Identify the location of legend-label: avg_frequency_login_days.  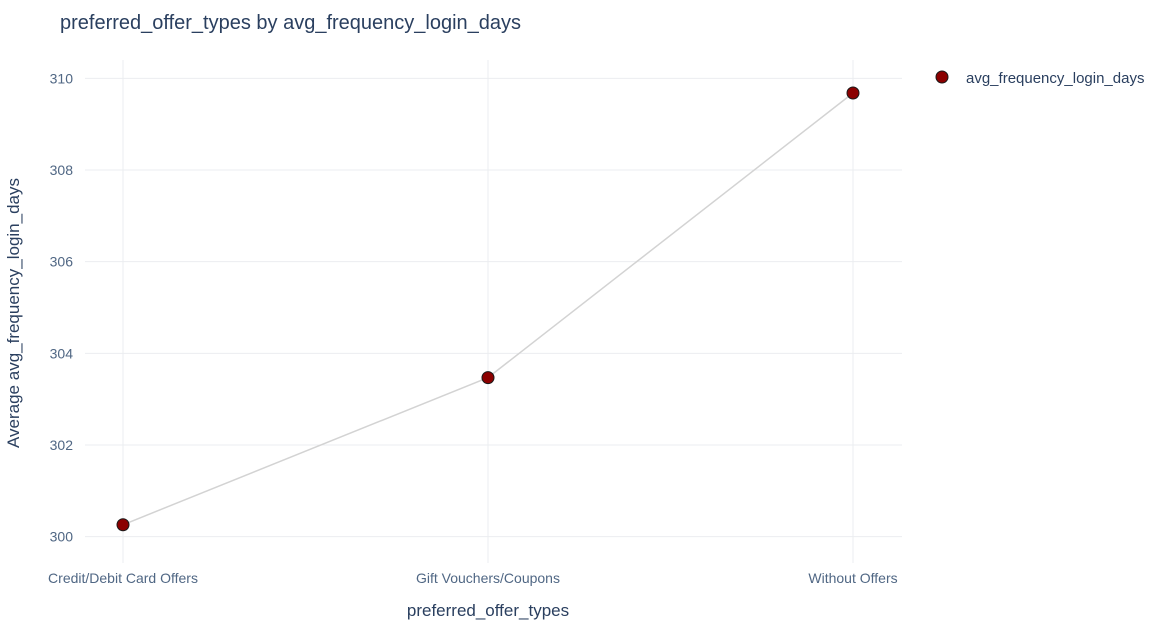
(1055, 78).